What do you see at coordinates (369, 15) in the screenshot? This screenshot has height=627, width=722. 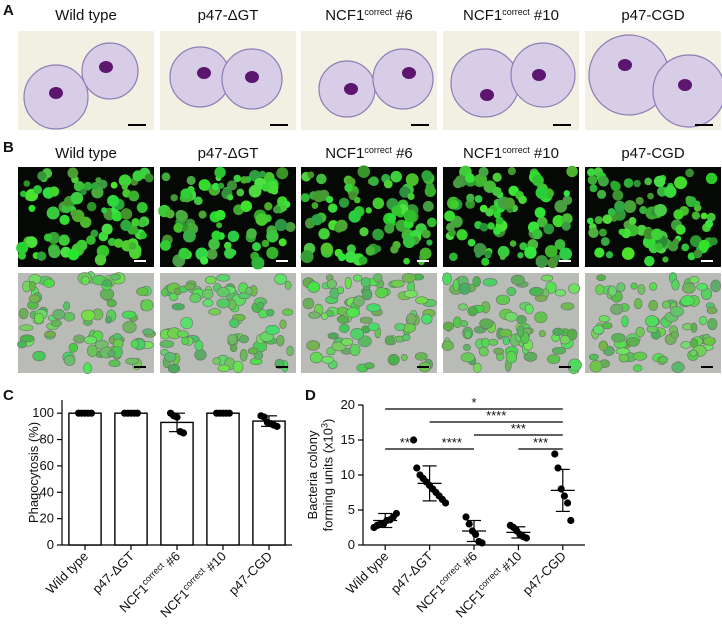 I see `panel-title: NCF1correct #6` at bounding box center [369, 15].